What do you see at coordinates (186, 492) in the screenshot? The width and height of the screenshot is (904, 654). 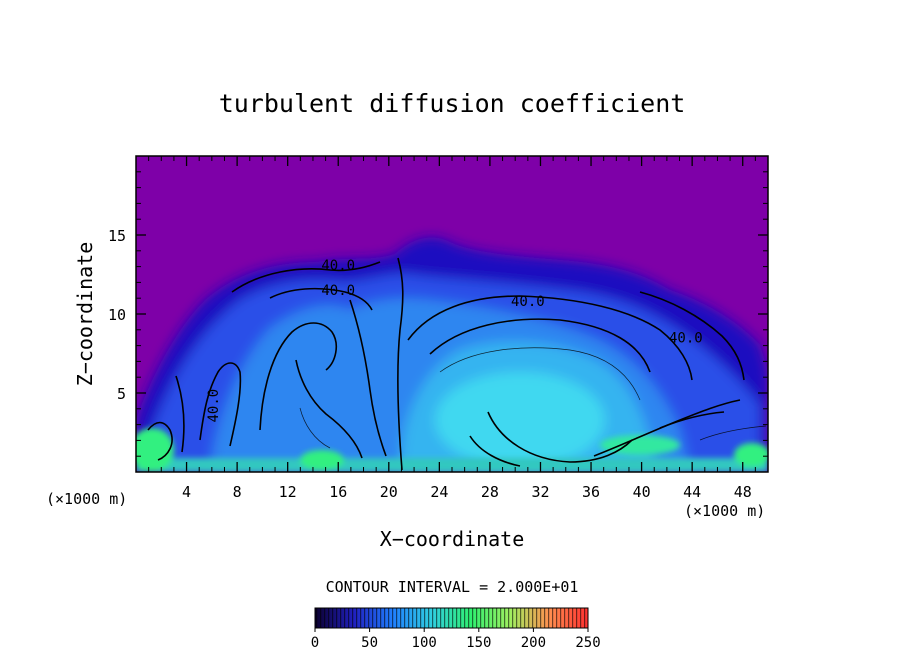 I see `x-tick-label: 4` at bounding box center [186, 492].